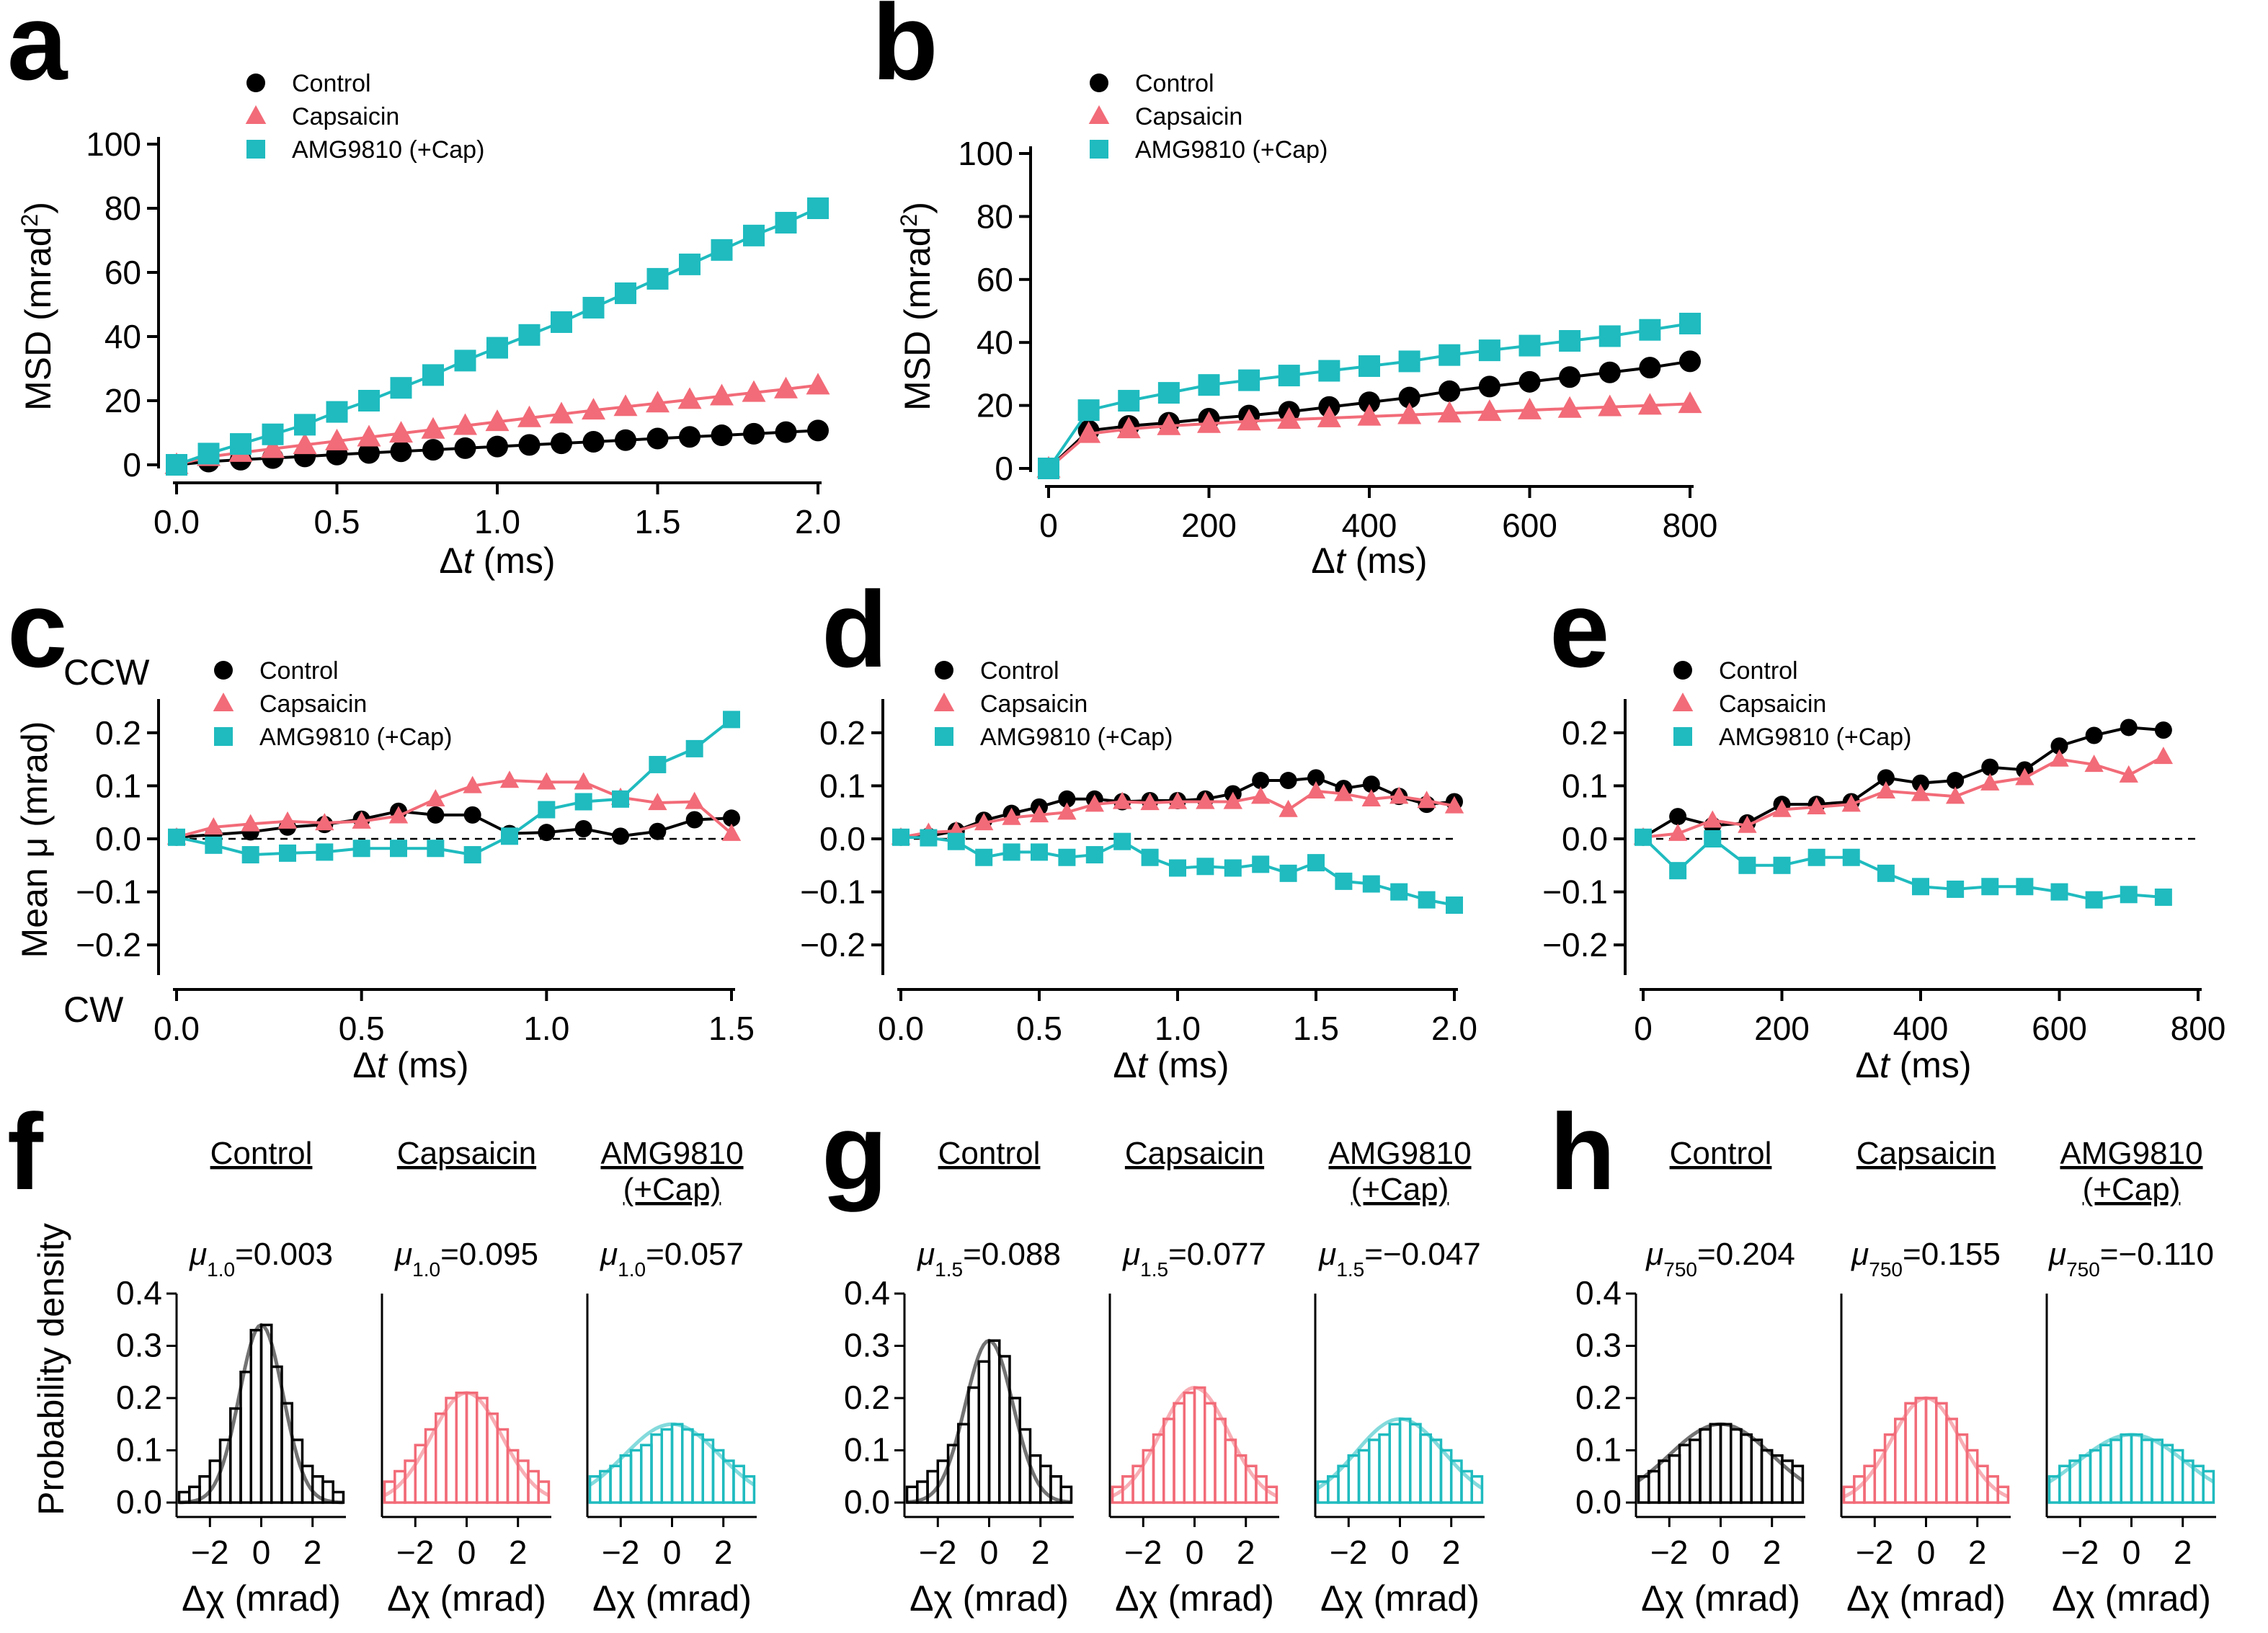  What do you see at coordinates (1721, 1154) in the screenshot?
I see `condition-label: Control` at bounding box center [1721, 1154].